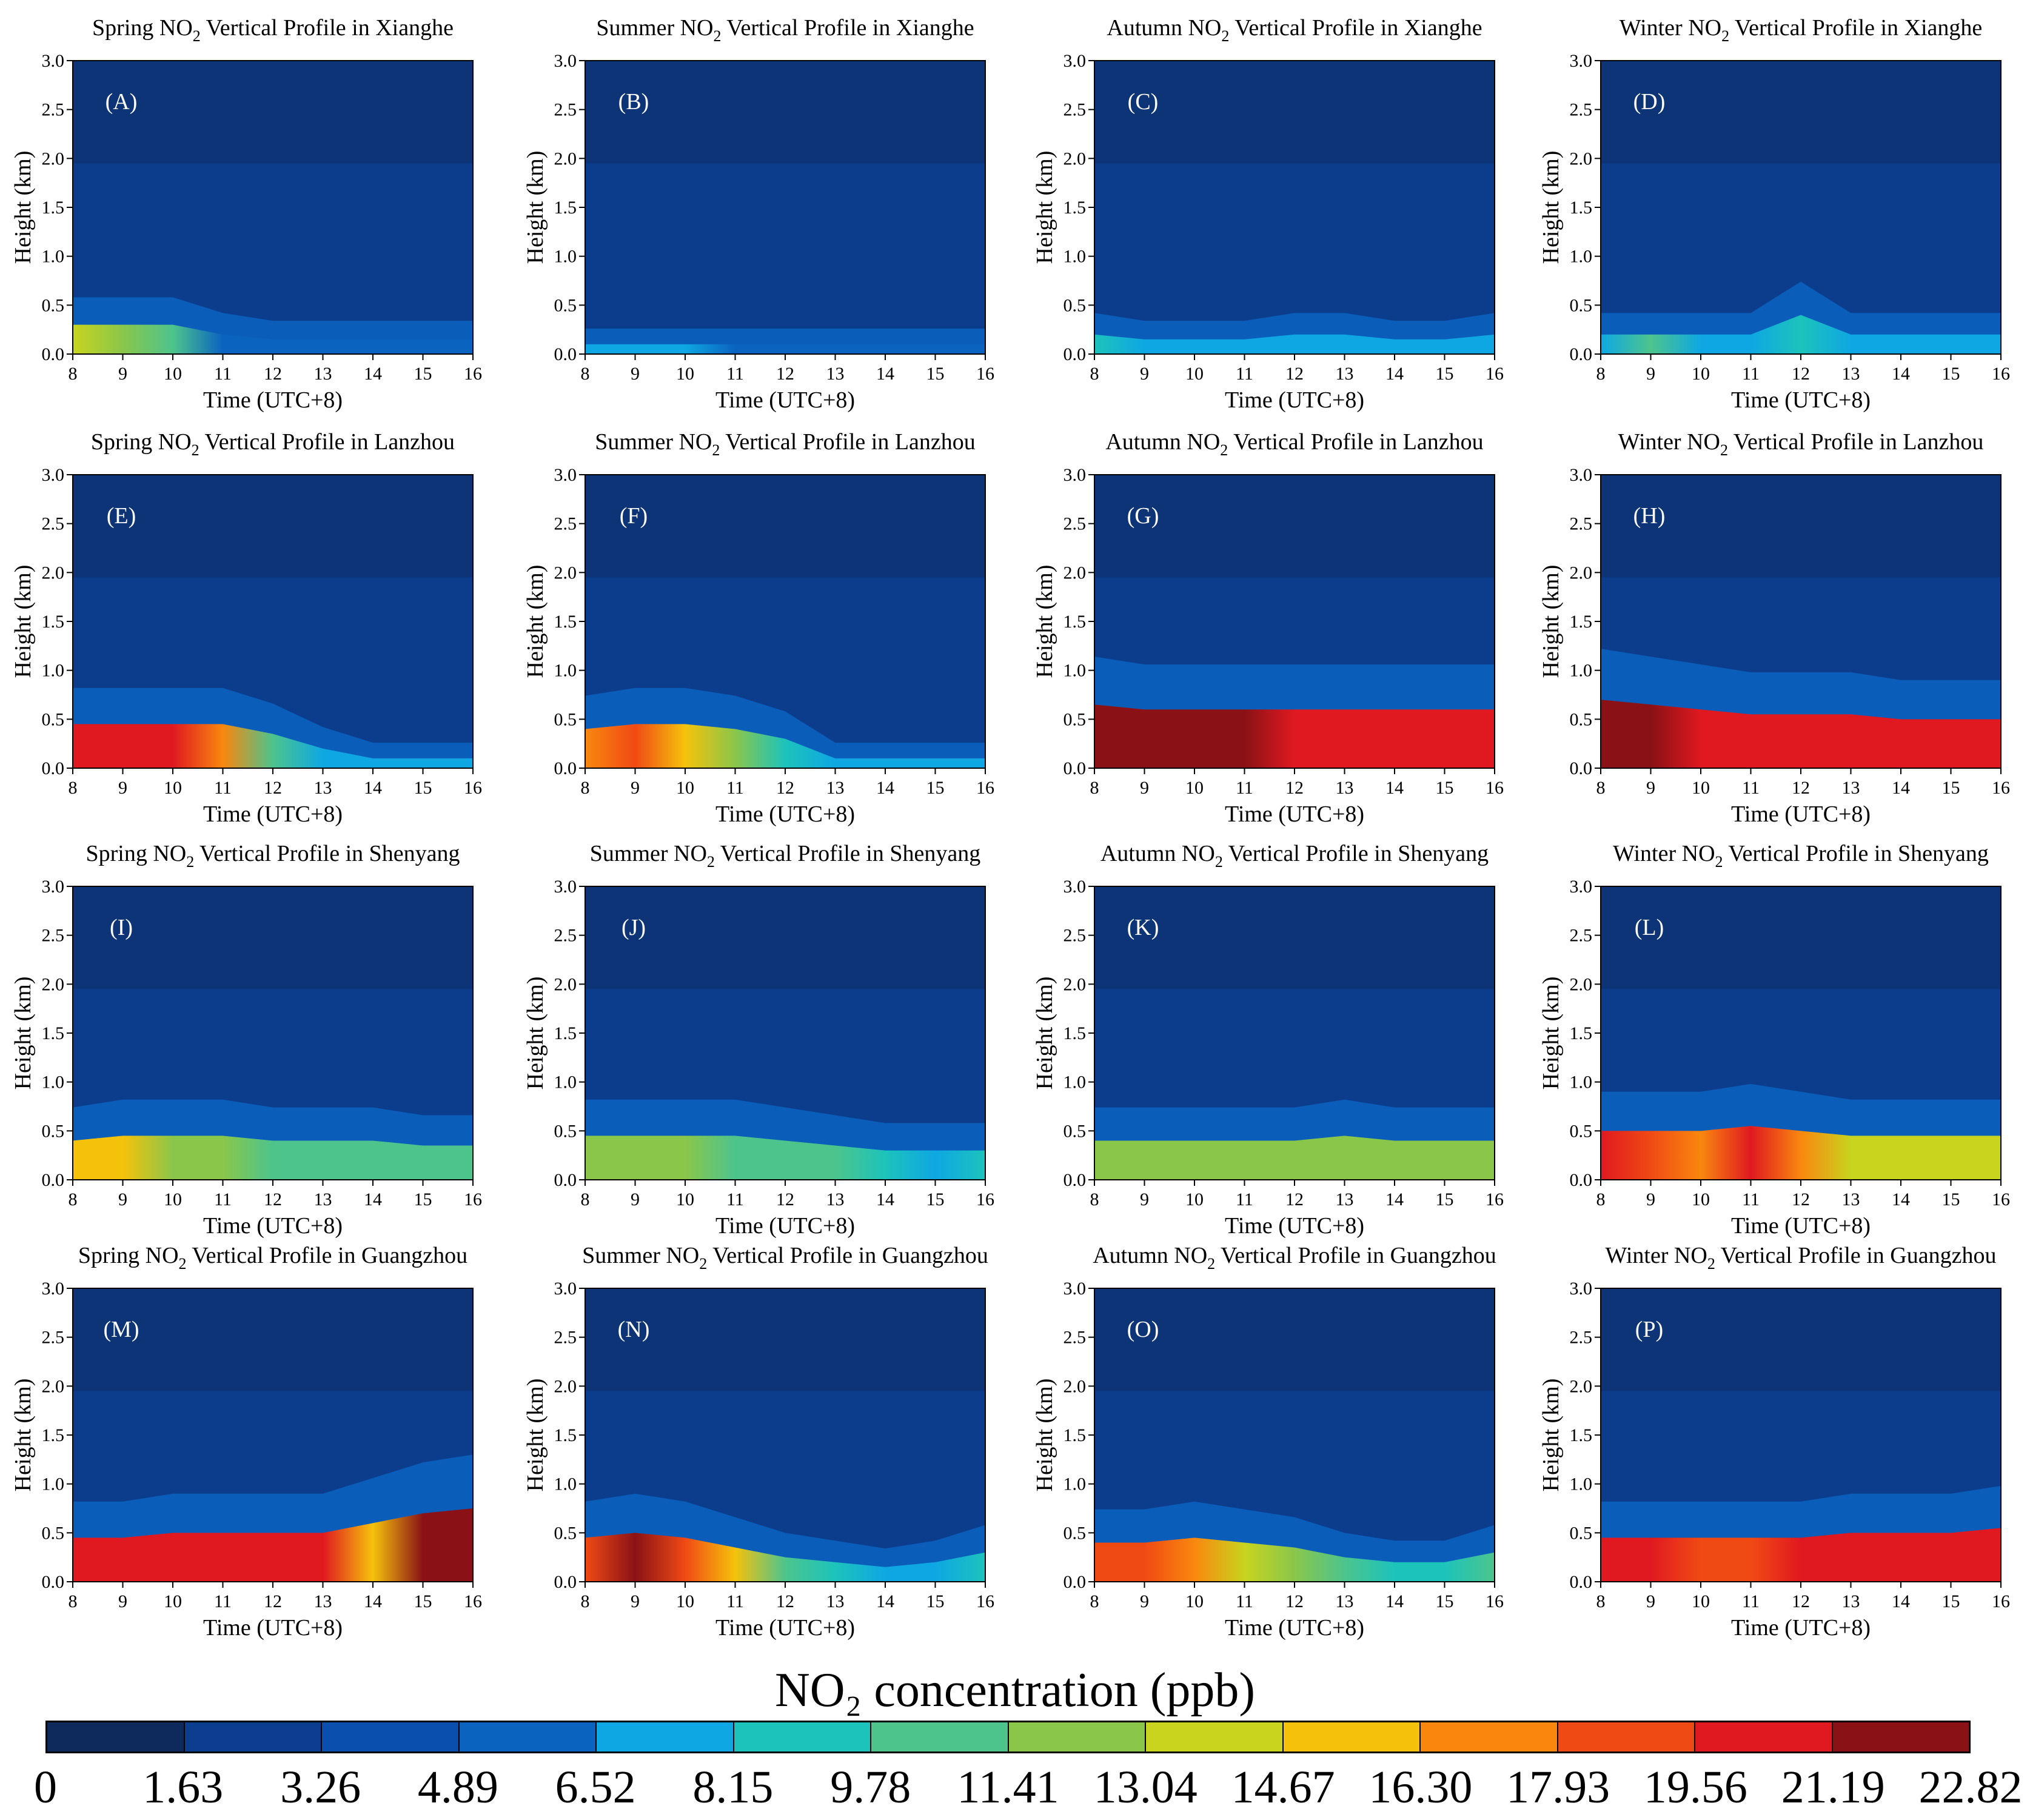 This screenshot has width=2030, height=1820. I want to click on colorbar-tick-label: 13.04, so click(1145, 1787).